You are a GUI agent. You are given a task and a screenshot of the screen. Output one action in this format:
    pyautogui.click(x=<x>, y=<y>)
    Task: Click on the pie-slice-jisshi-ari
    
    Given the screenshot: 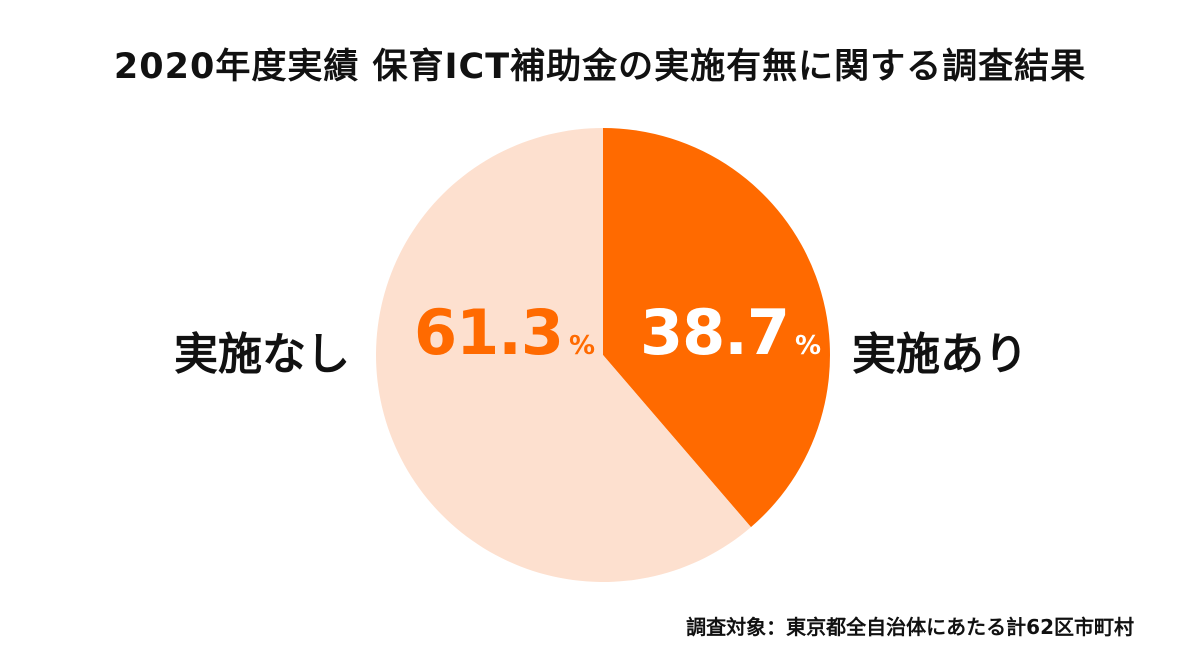 What is the action you would take?
    pyautogui.click(x=716, y=328)
    